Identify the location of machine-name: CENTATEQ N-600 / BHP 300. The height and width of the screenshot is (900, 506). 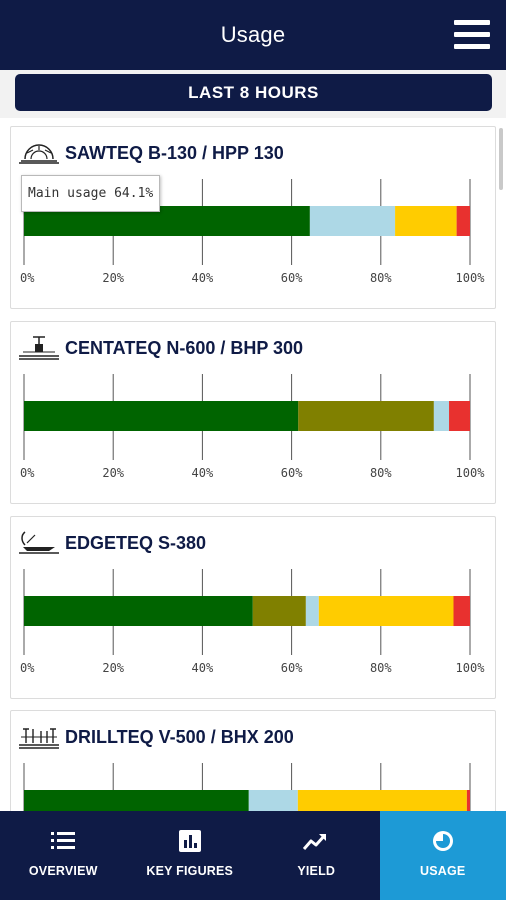
(184, 348).